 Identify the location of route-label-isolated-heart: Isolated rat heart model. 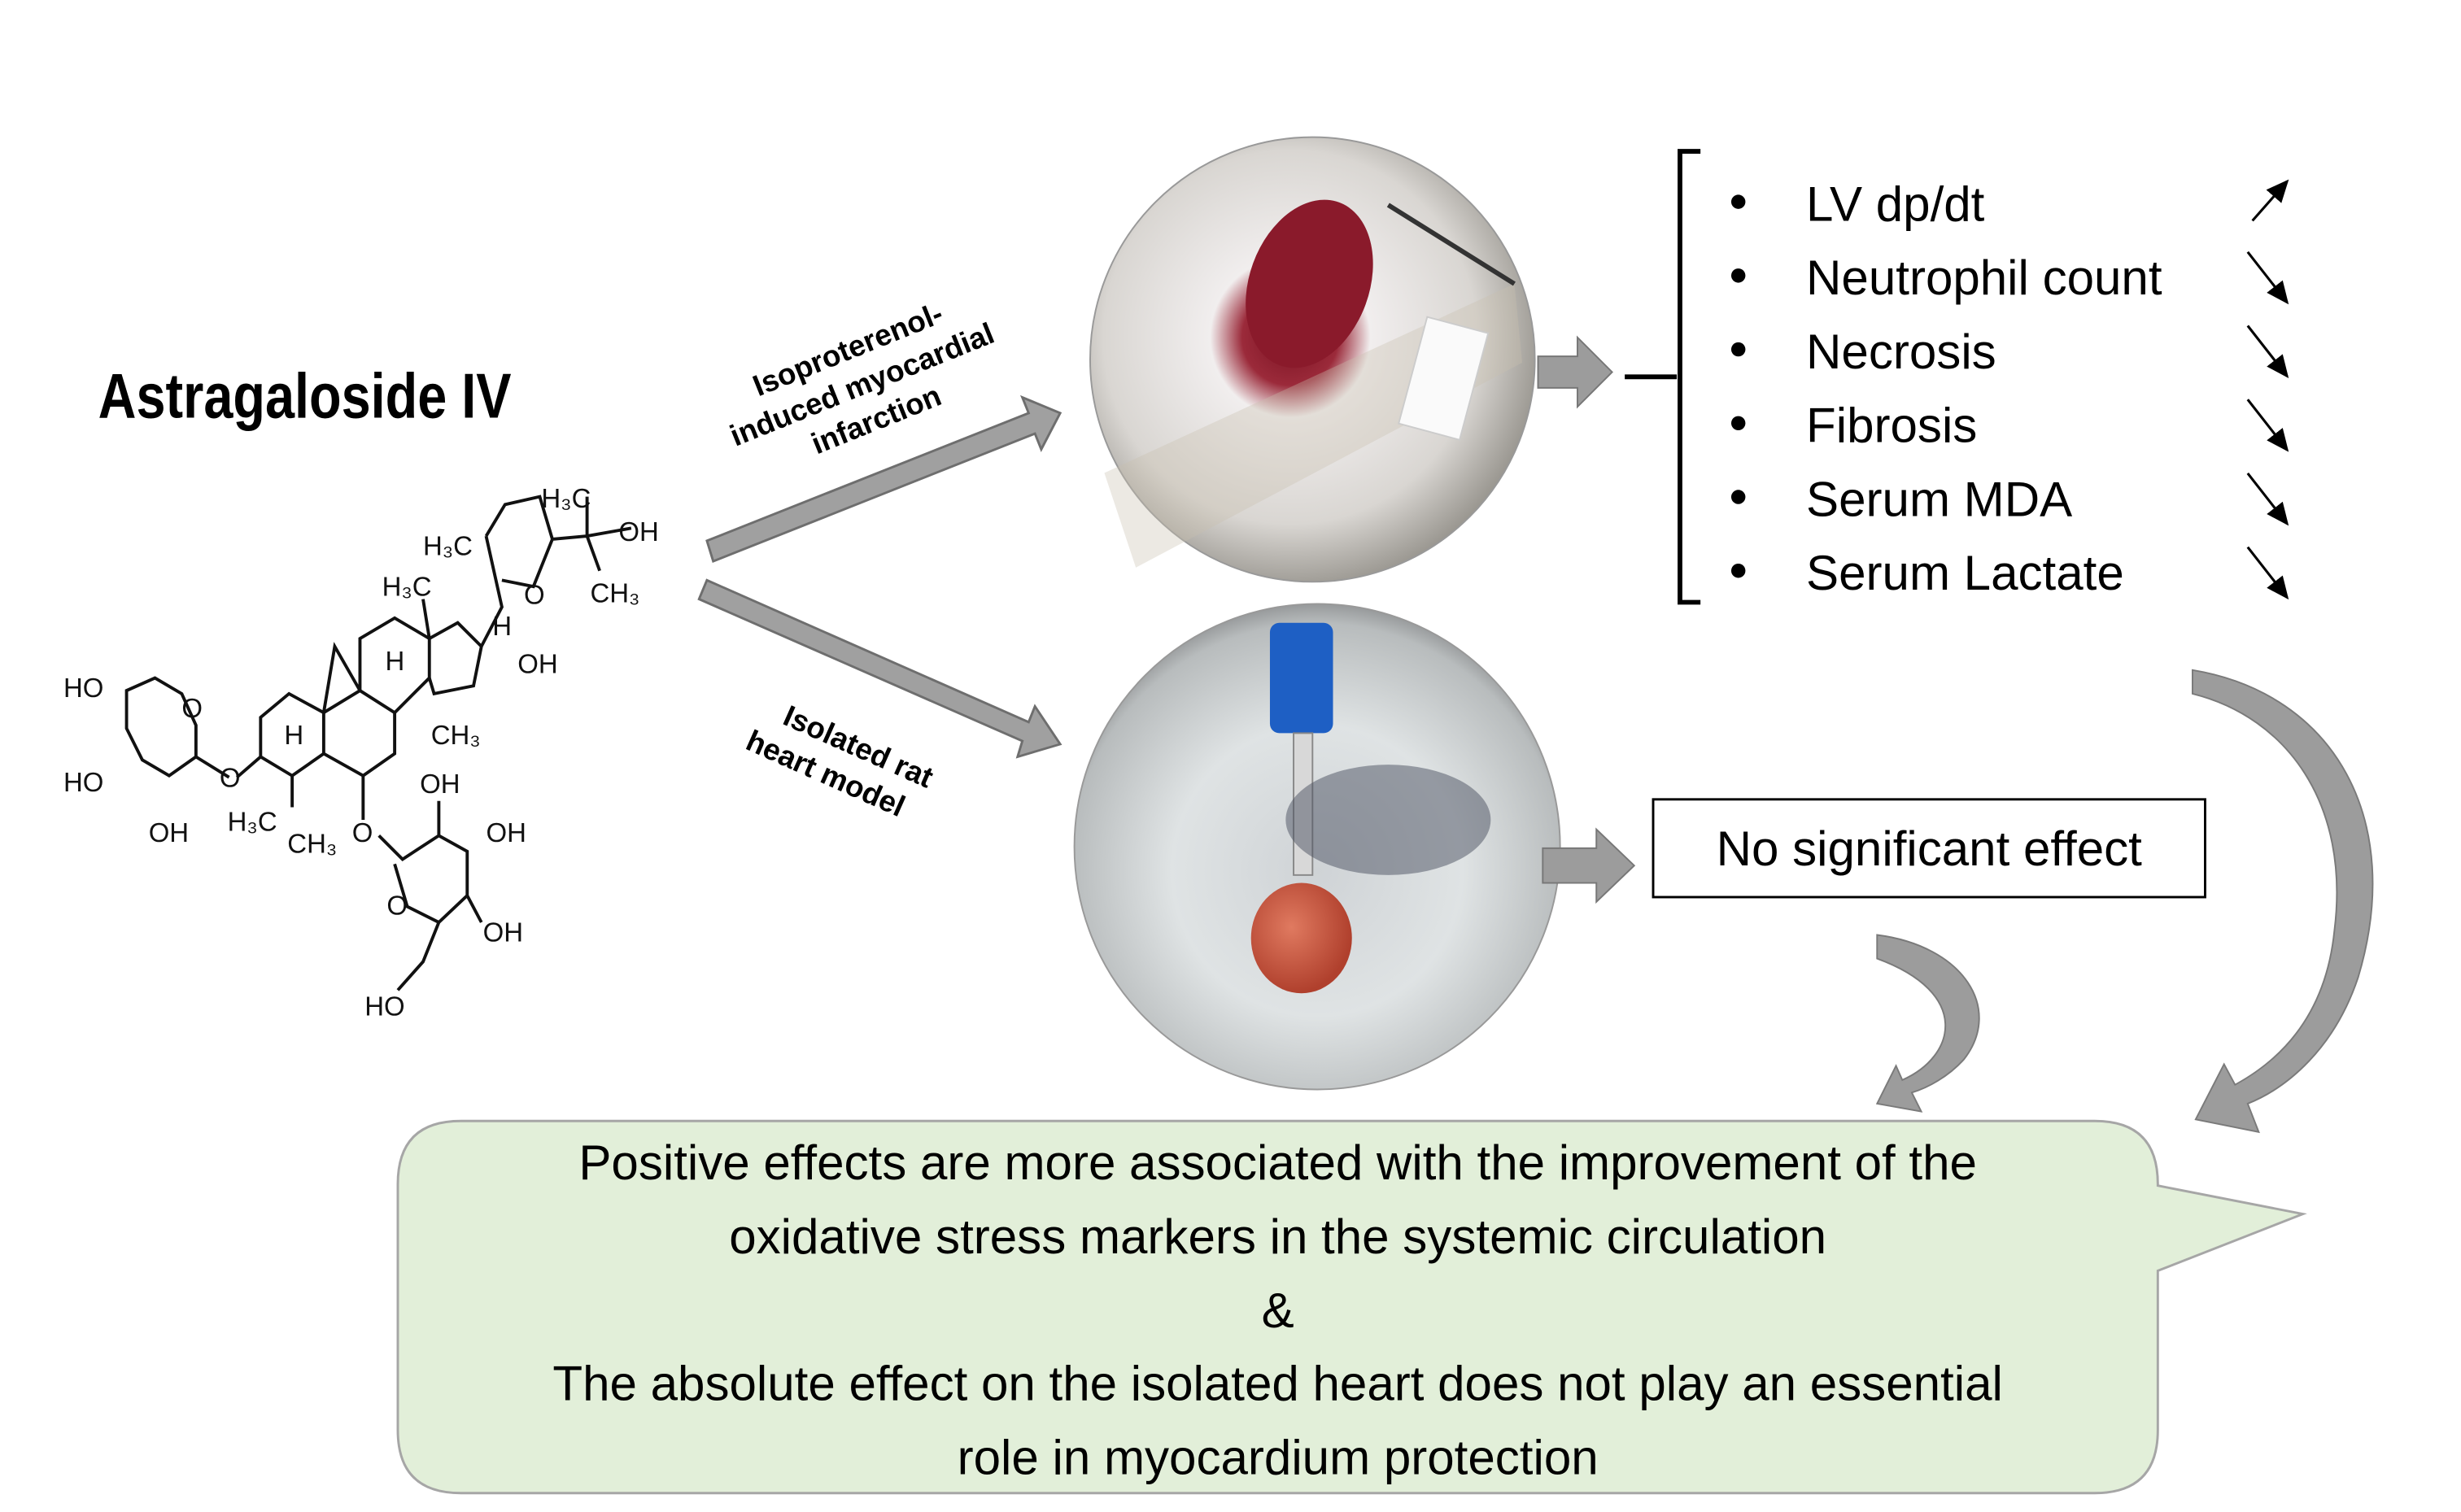
(839, 761).